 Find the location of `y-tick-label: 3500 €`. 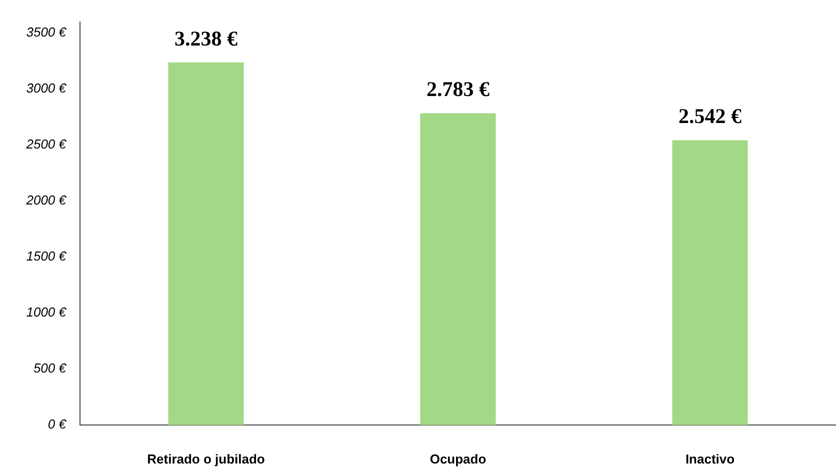

y-tick-label: 3500 € is located at coordinates (46, 32).